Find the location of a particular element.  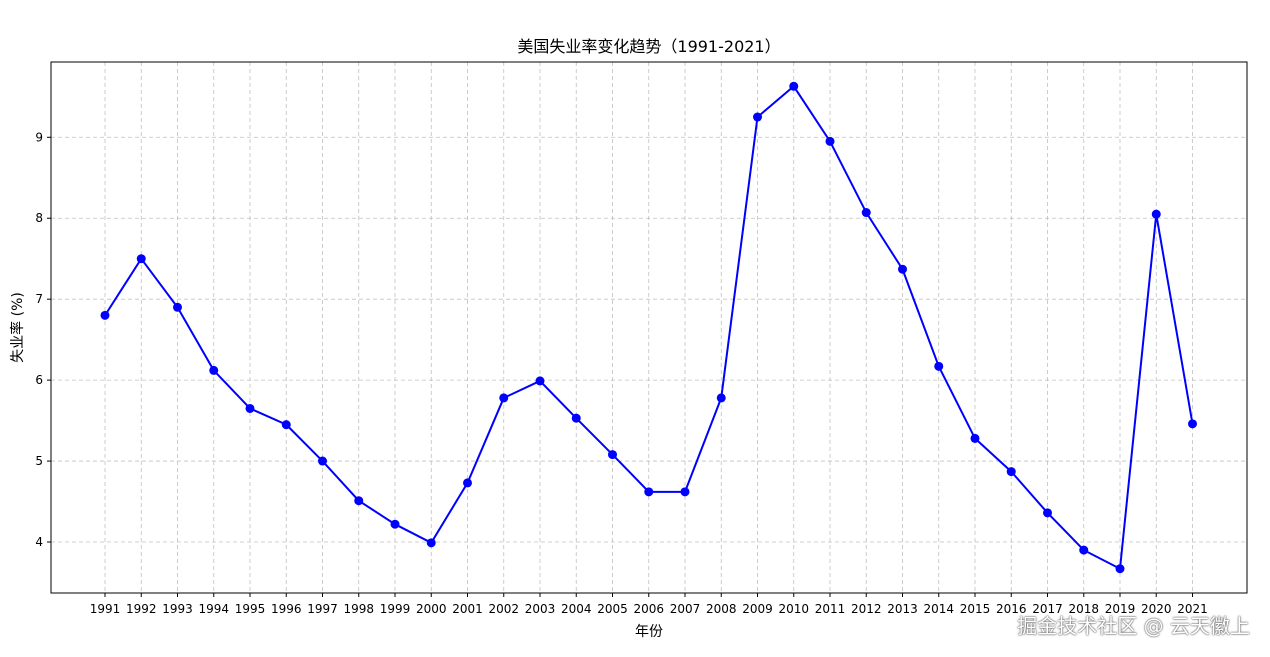

y-tick-label: 5 is located at coordinates (39, 461).